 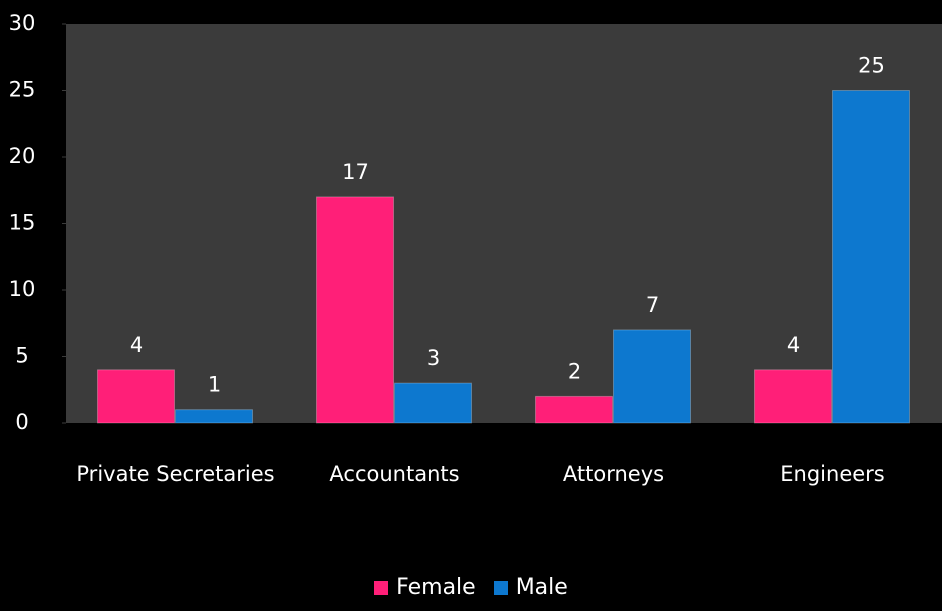 I want to click on x-tick-label: Private Secretaries, so click(x=175, y=474).